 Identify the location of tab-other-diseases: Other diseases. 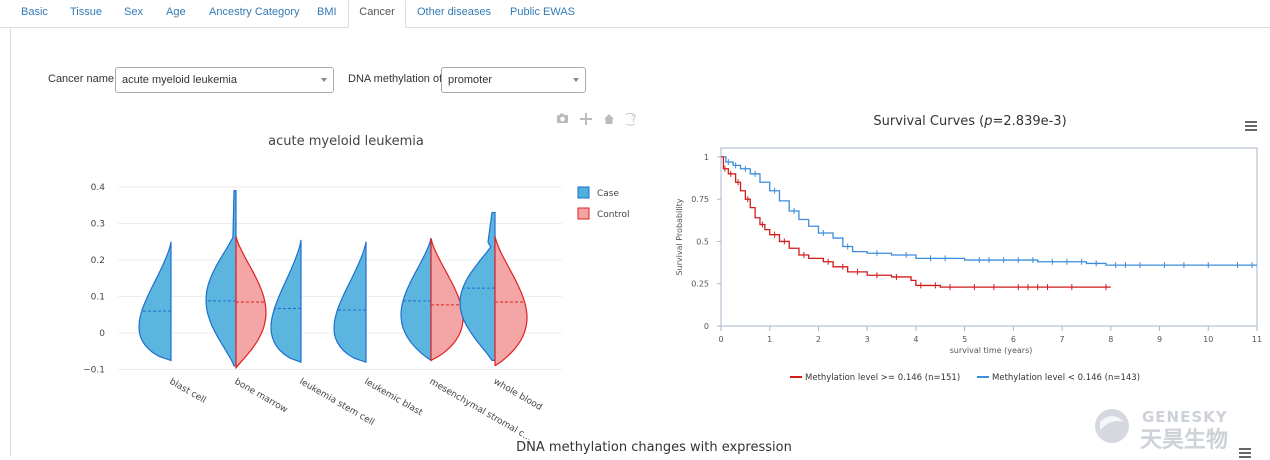
(454, 12).